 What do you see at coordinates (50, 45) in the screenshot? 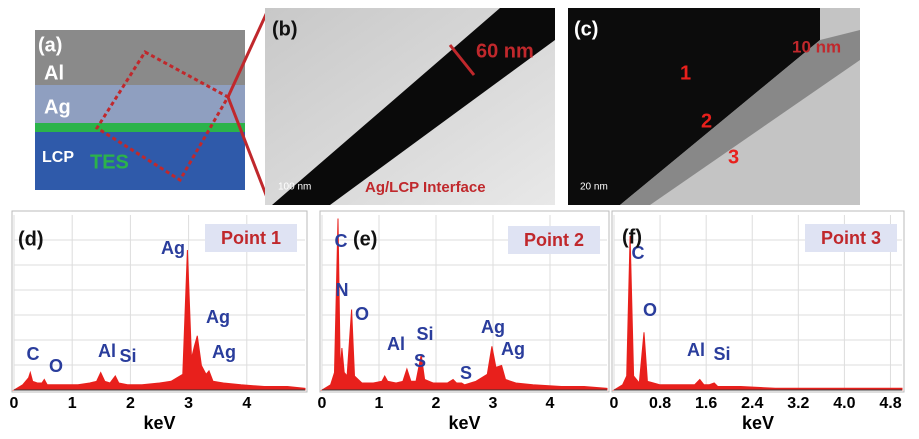
I see `panel-label: (a)` at bounding box center [50, 45].